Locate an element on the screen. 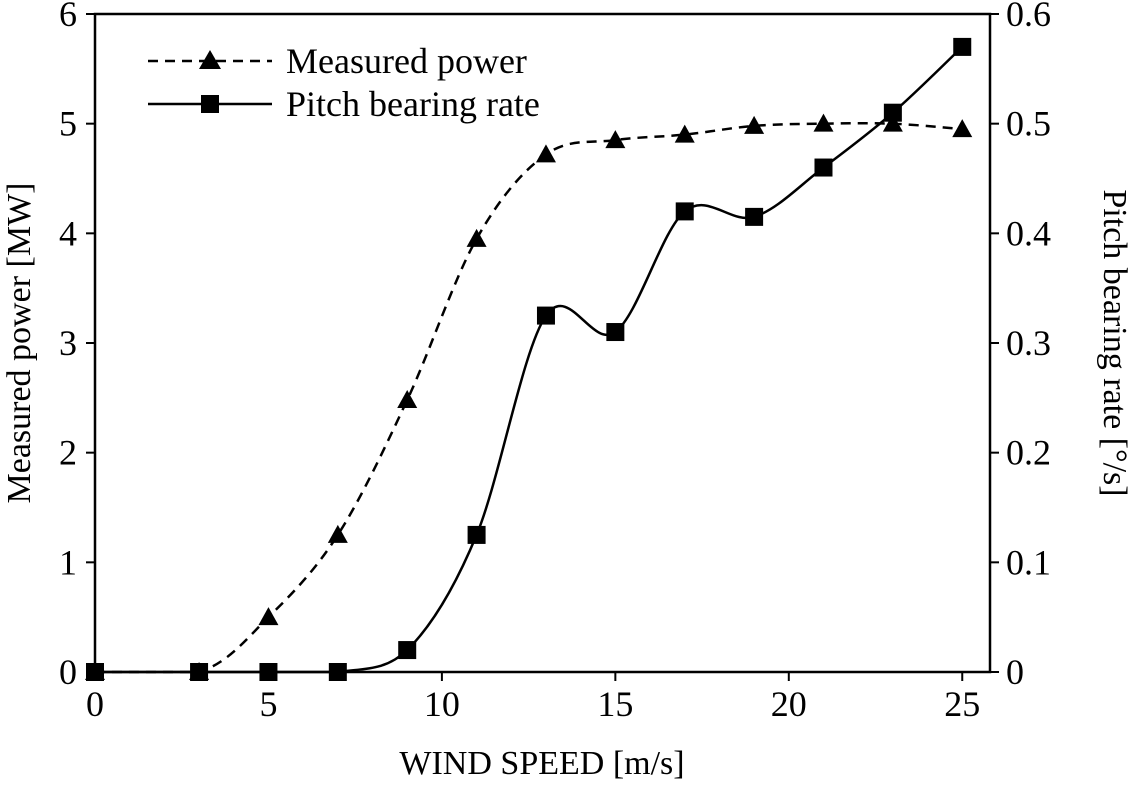 This screenshot has width=1128, height=792. x-tick-label: 25 is located at coordinates (962, 704).